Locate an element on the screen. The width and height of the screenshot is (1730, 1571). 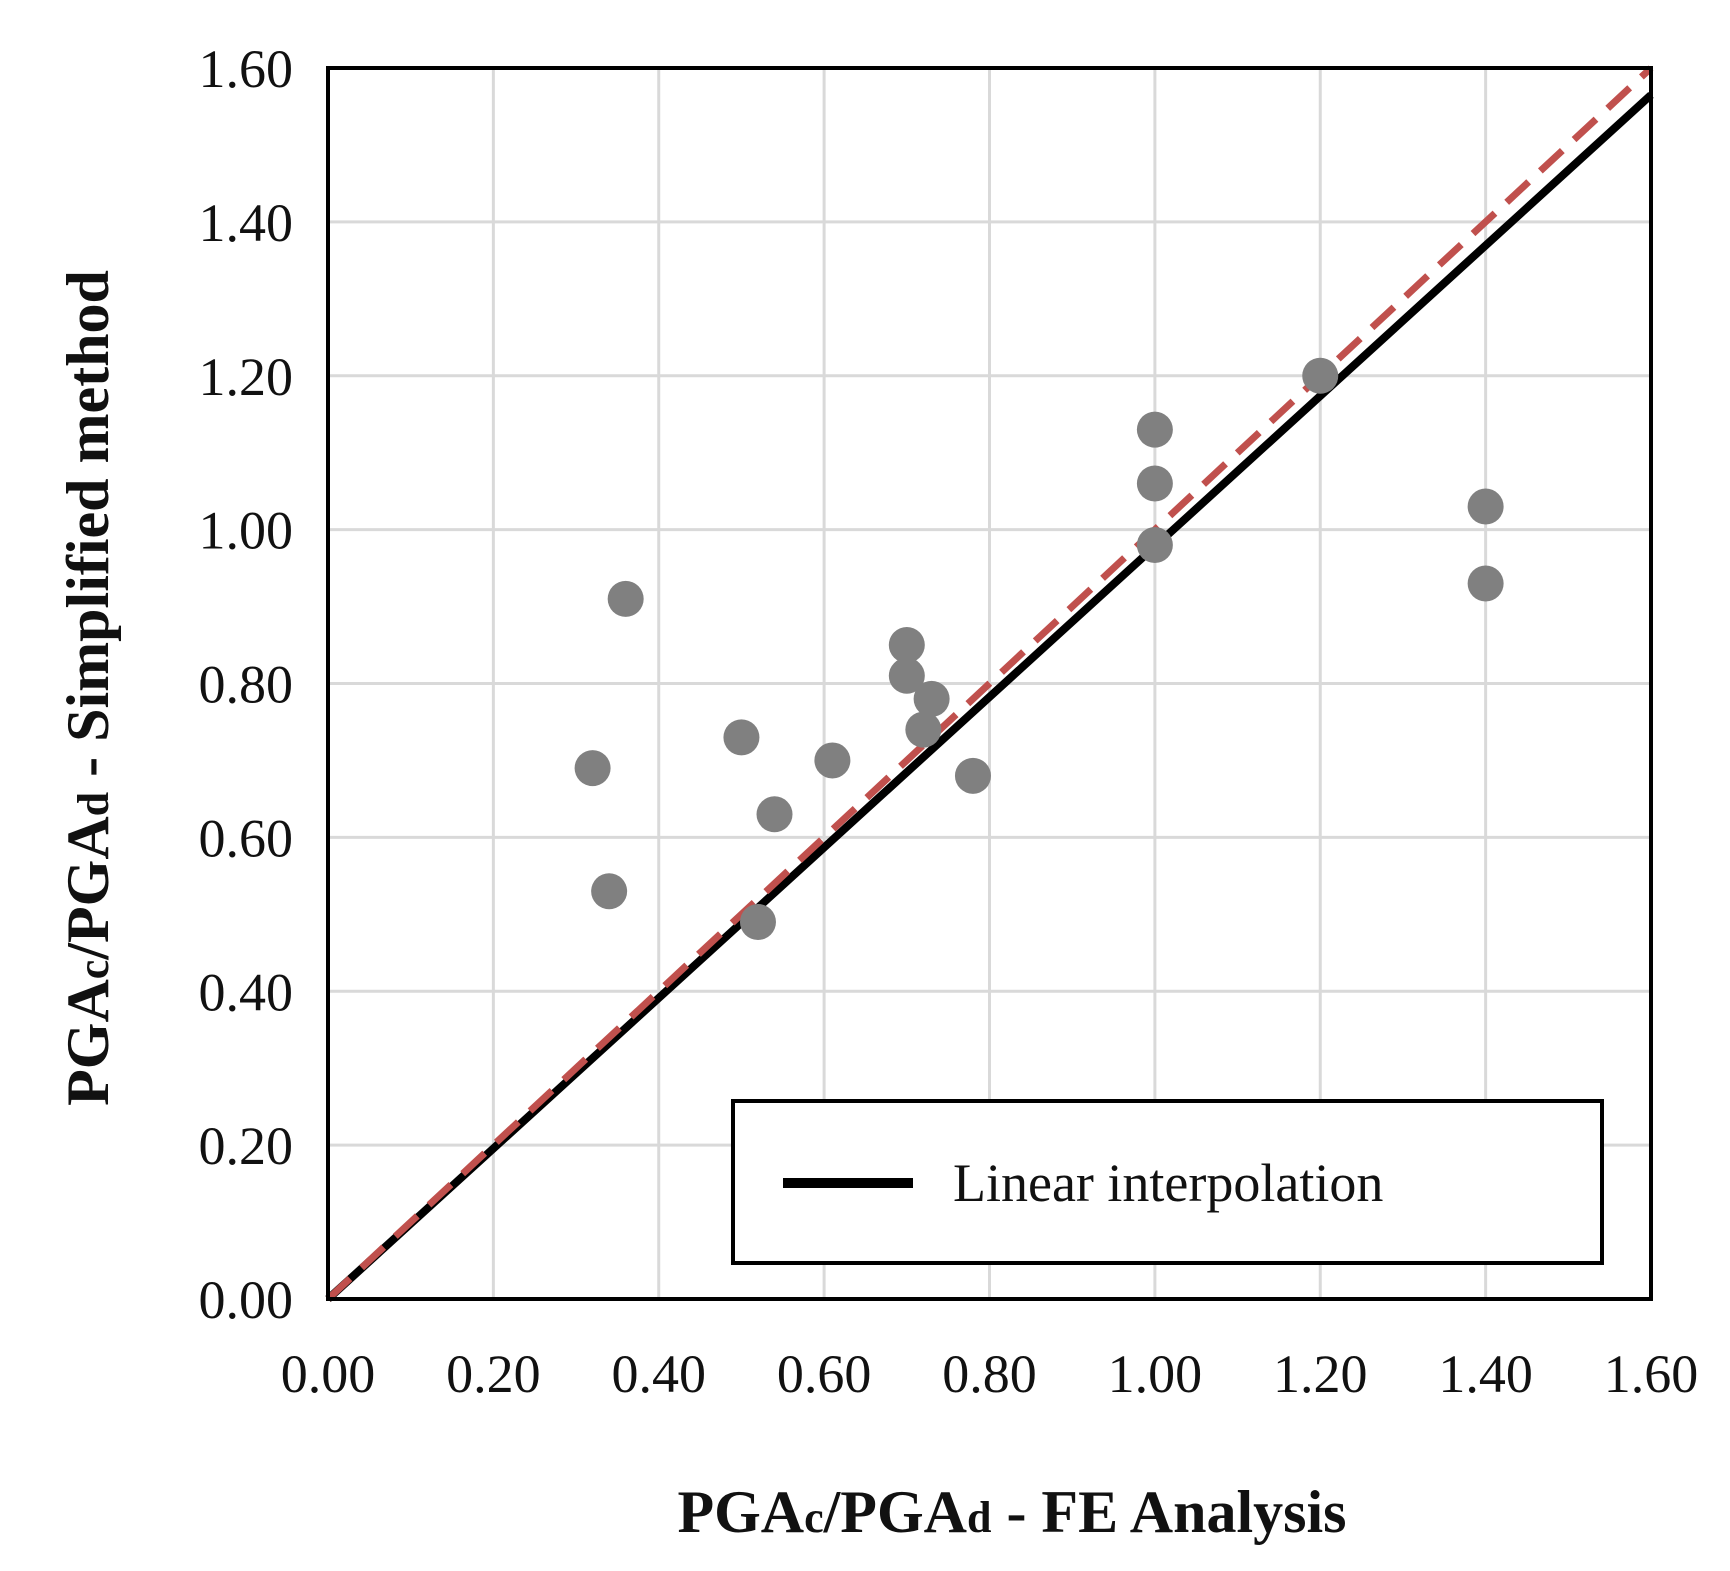
y-axis-title: PGAc/PGAd - Simplified method is located at coordinates (88, 688).